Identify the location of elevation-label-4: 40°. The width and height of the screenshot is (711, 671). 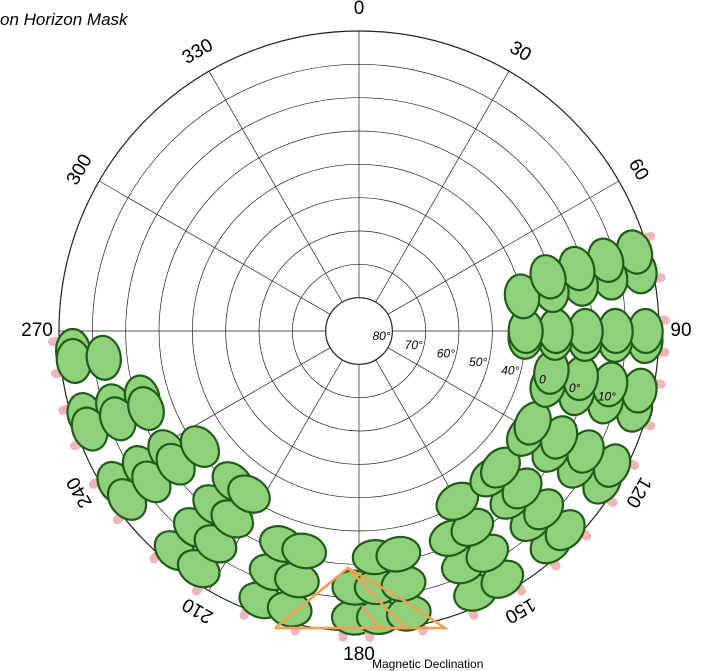
(510, 371).